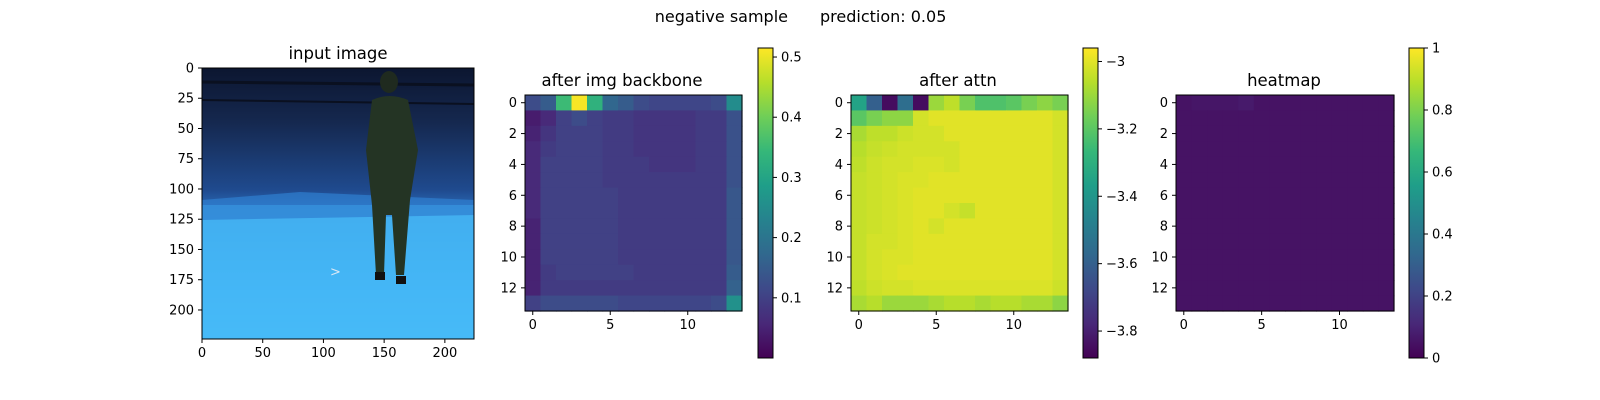 Image resolution: width=1600 pixels, height=400 pixels. I want to click on colorbar-tick-label: −3.6, so click(1122, 264).